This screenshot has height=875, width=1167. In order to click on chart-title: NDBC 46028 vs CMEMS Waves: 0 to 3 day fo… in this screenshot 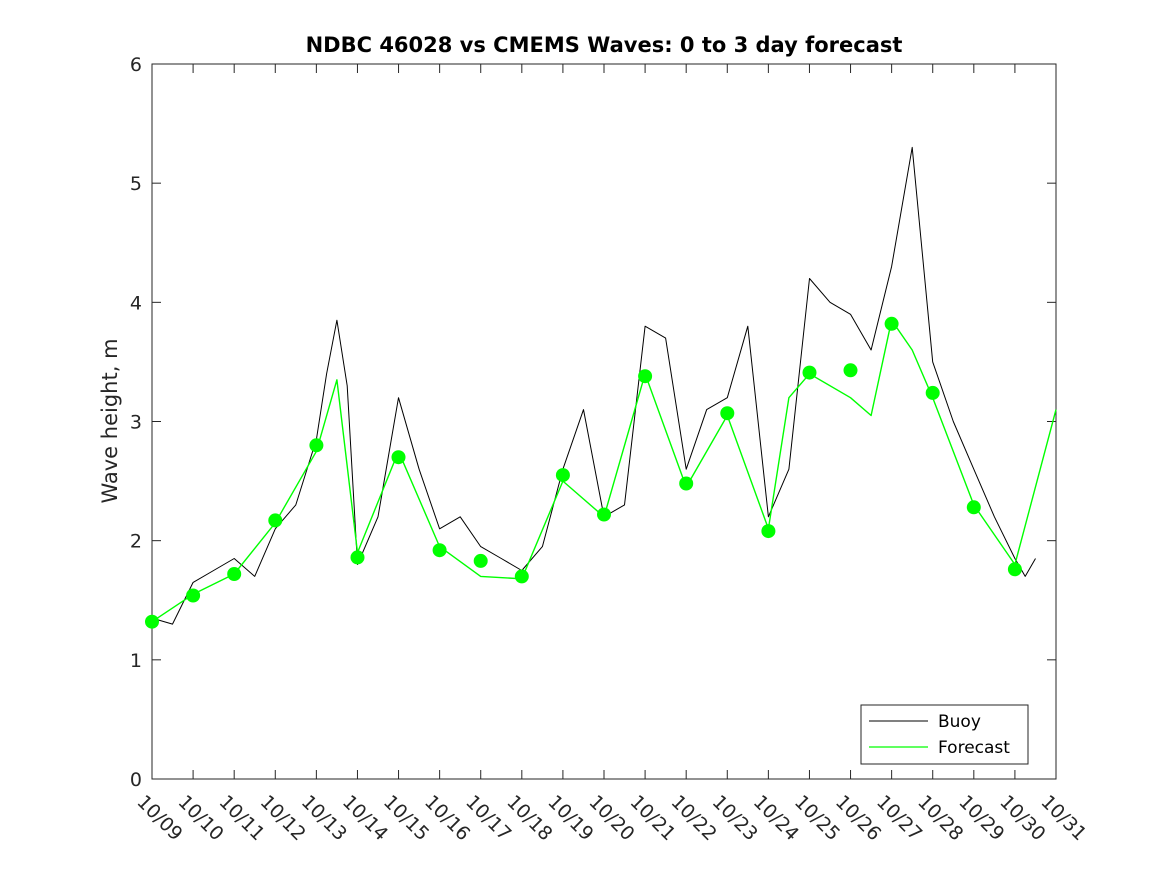, I will do `click(604, 45)`.